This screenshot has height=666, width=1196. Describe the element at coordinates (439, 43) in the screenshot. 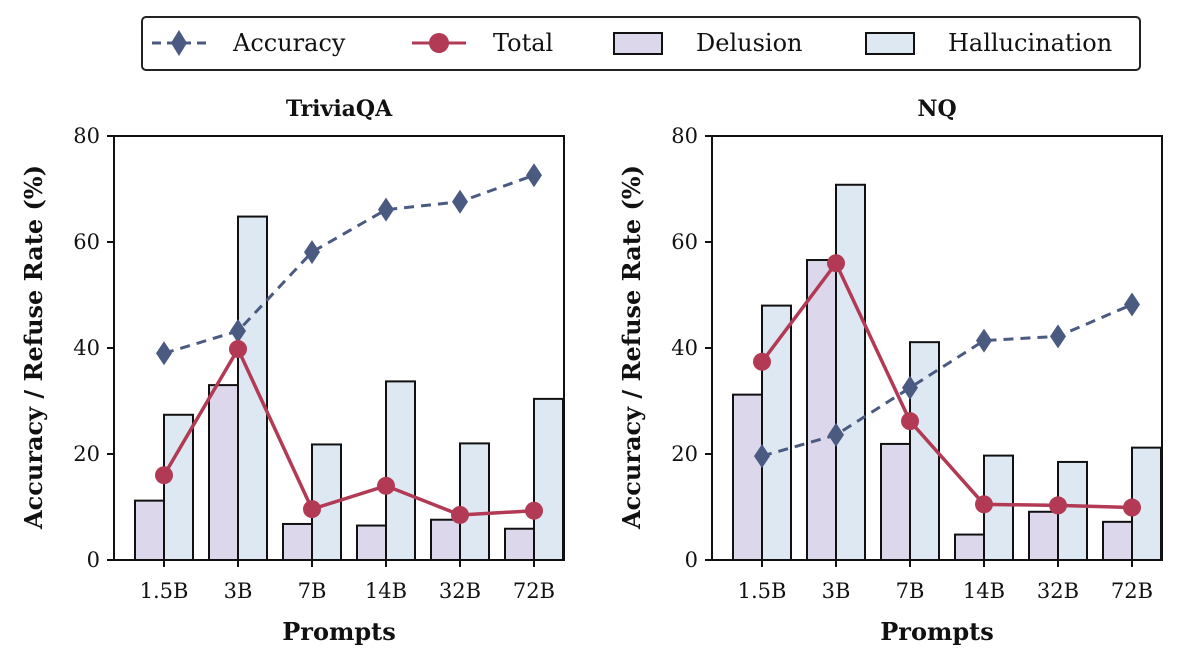

I see `legend-total-circle-icon` at that location.